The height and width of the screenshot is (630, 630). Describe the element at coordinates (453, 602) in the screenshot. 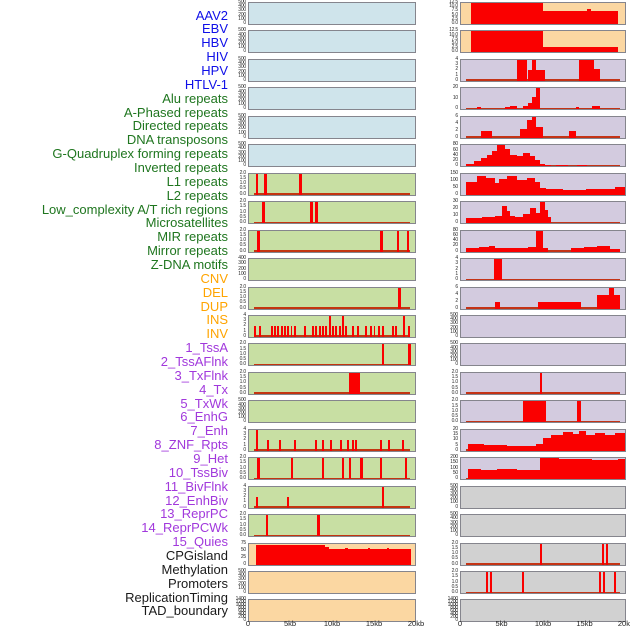

I see `y-tick-label: 1200` at that location.